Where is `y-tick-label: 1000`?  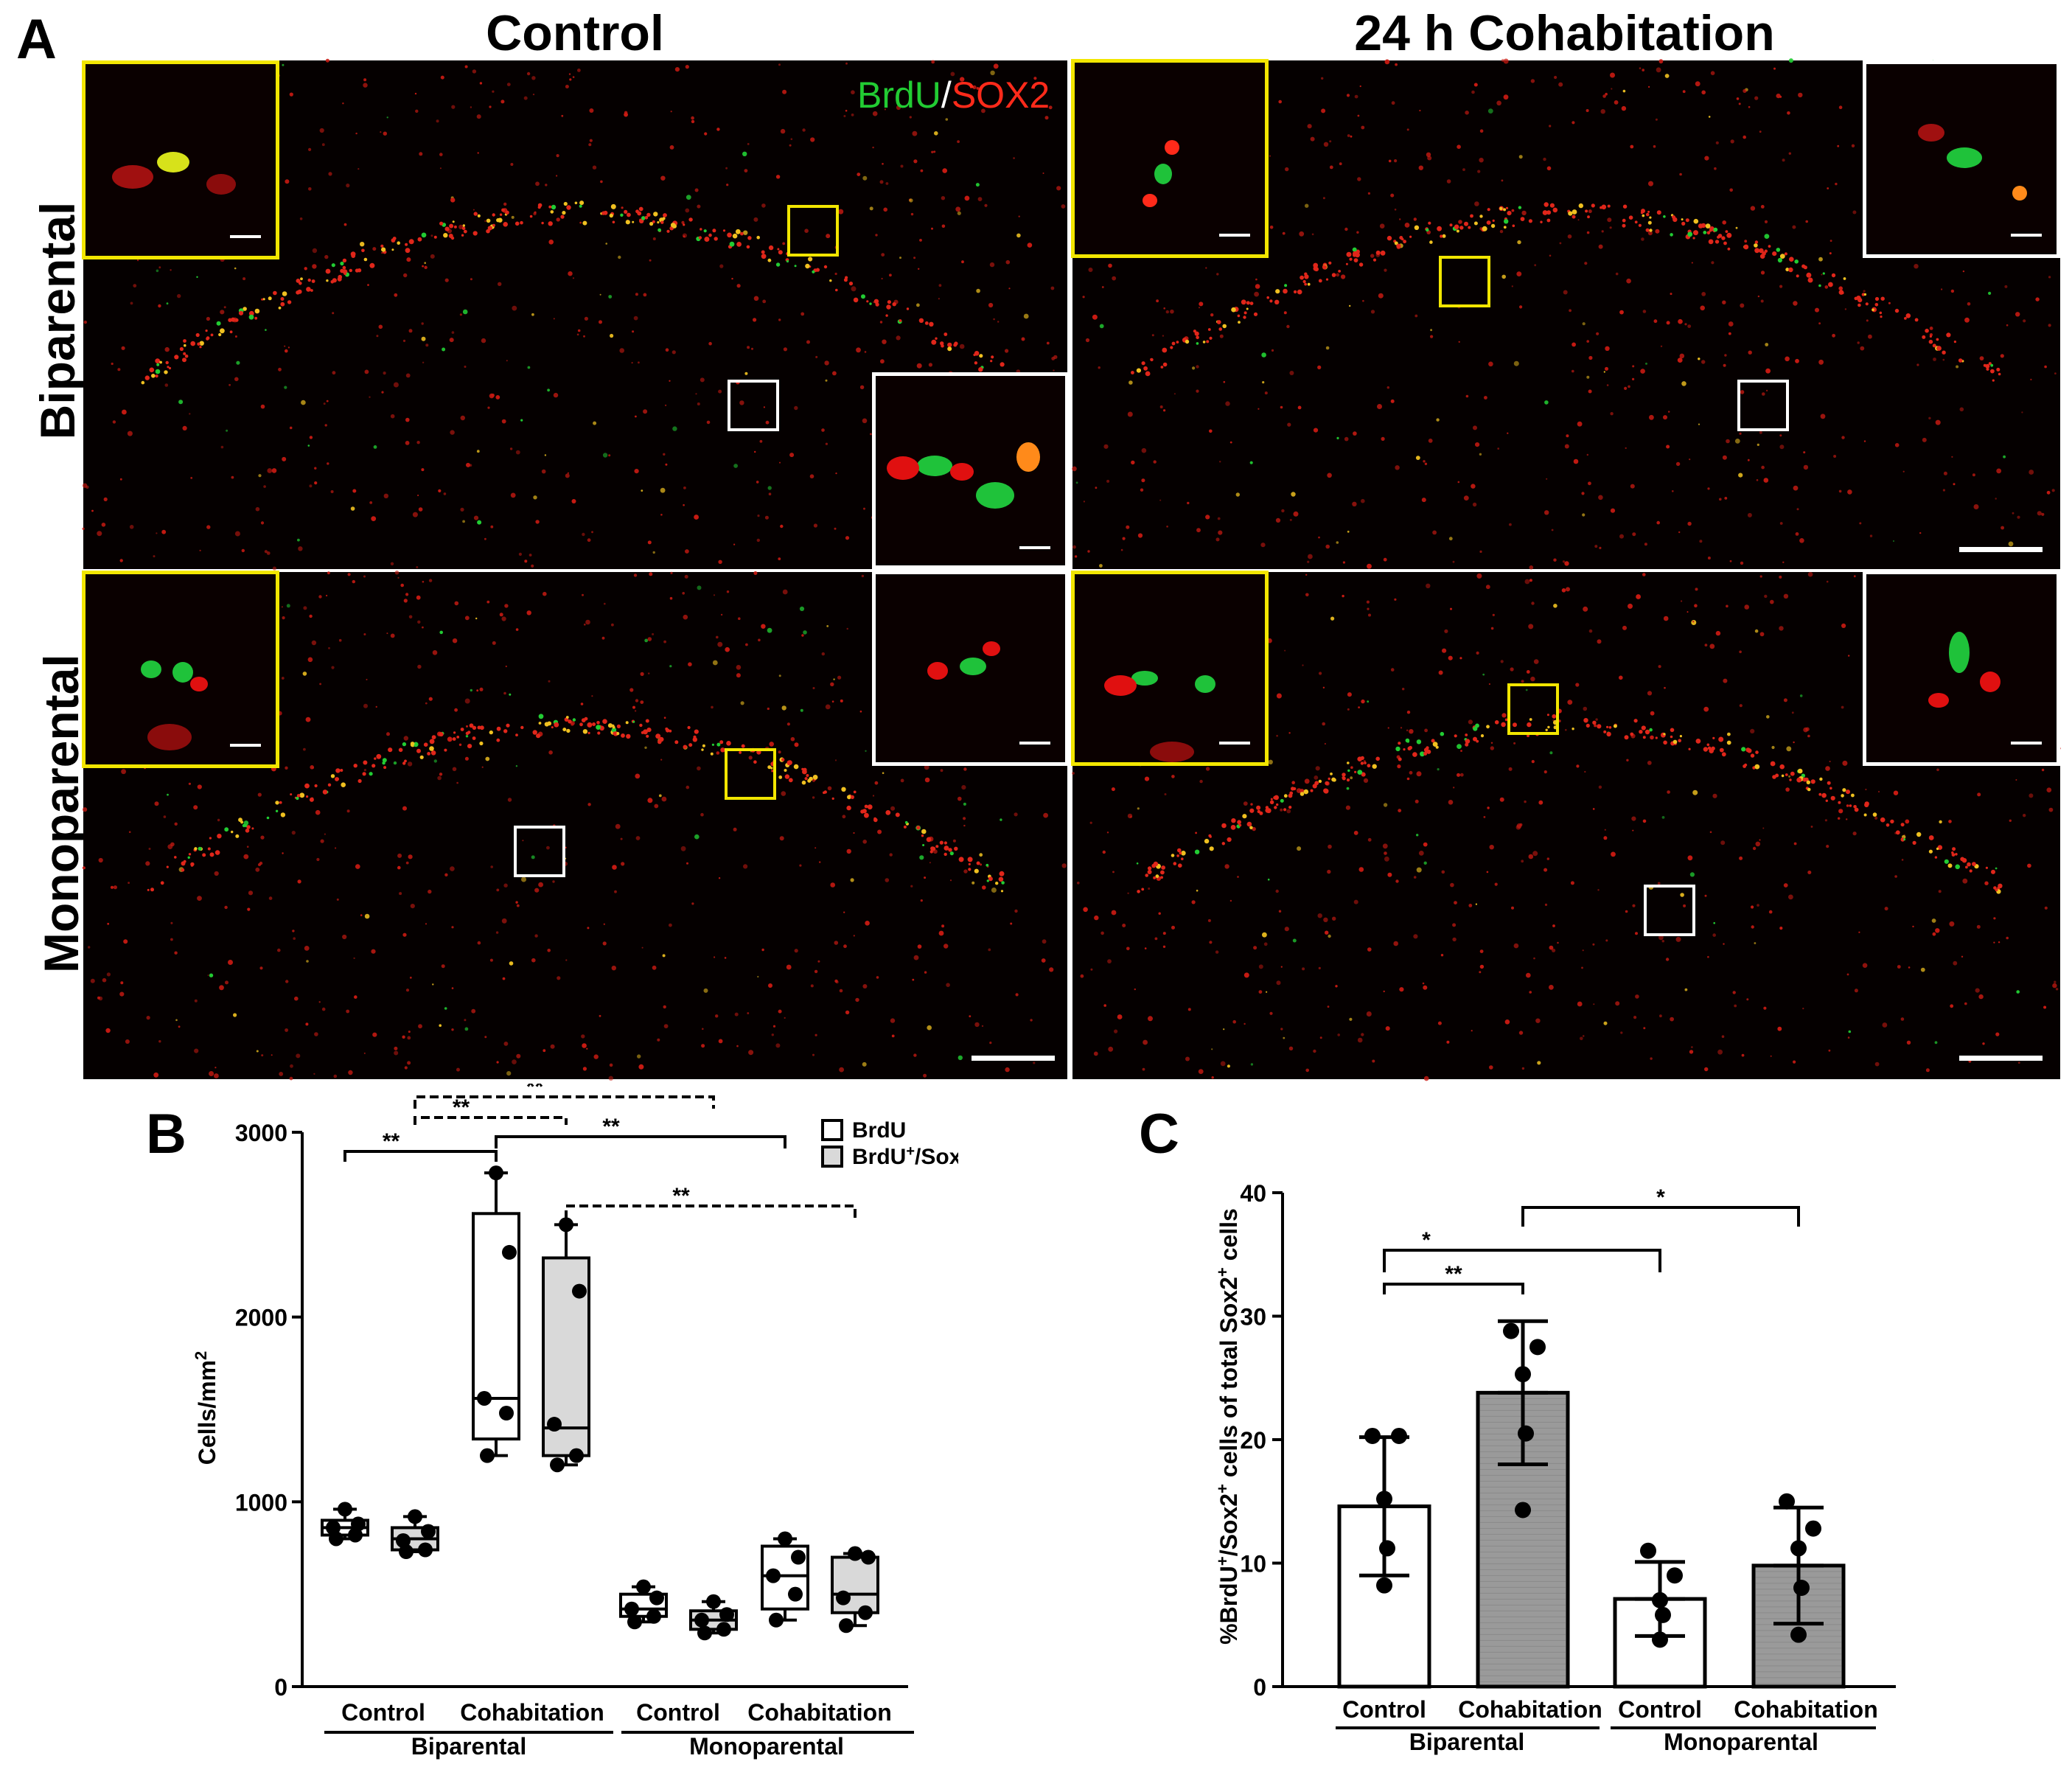 y-tick-label: 1000 is located at coordinates (261, 1502).